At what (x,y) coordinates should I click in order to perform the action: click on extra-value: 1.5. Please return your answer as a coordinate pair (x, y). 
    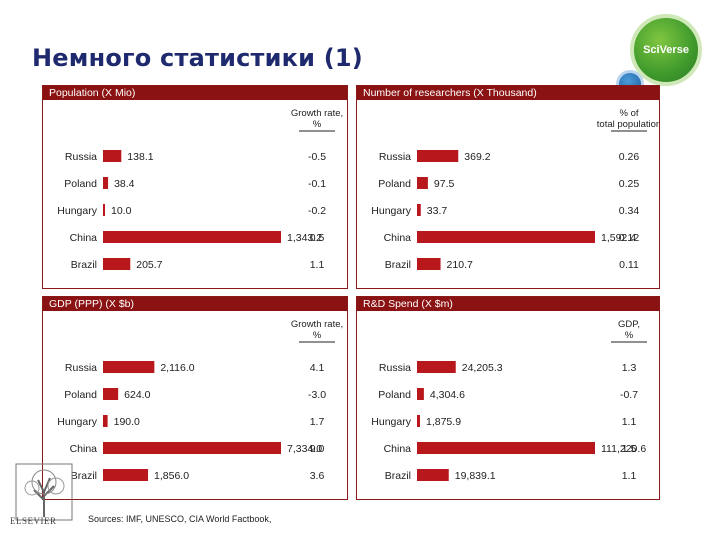
    Looking at the image, I should click on (629, 449).